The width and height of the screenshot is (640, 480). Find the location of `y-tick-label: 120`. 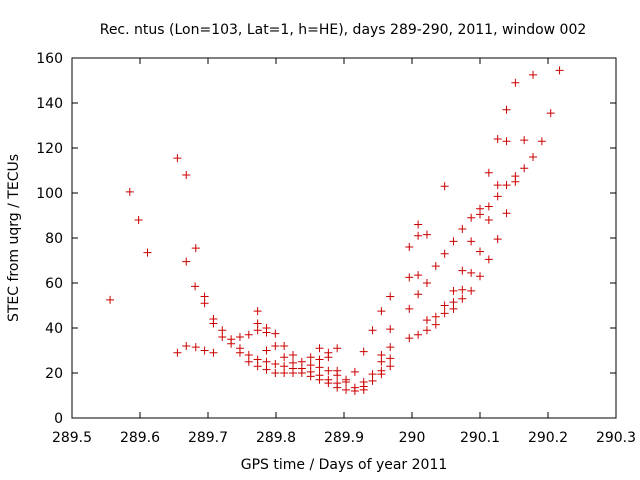

y-tick-label: 120 is located at coordinates (49, 149).